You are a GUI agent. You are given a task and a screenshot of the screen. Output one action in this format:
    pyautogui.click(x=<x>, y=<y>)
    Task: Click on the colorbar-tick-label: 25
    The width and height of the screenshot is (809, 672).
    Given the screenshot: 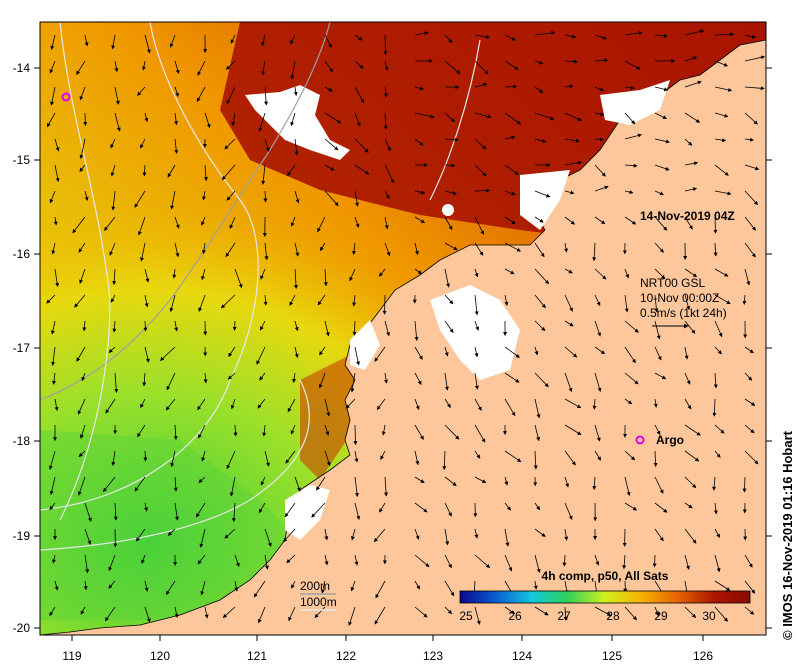 What is the action you would take?
    pyautogui.click(x=466, y=616)
    